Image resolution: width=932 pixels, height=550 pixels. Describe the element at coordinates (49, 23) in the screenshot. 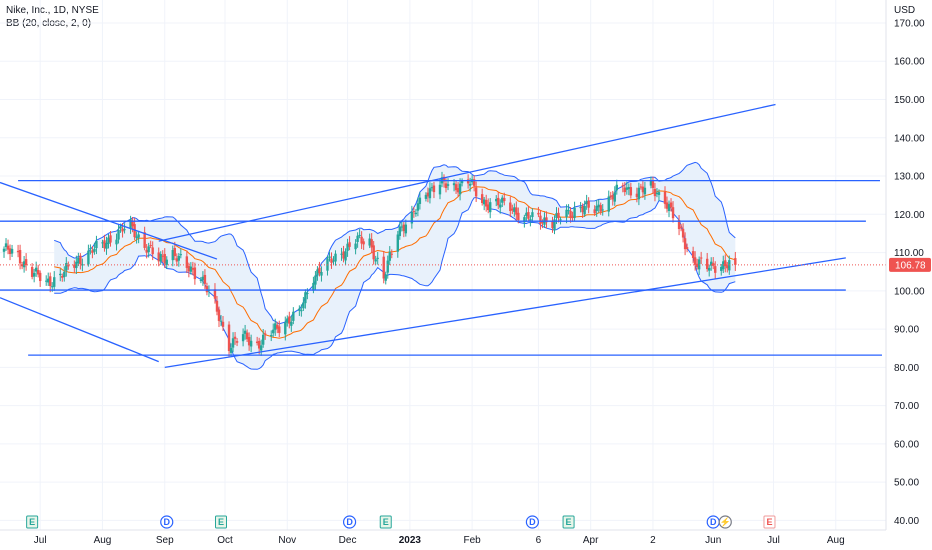

I see `indicator-title: BB (20, close, 2, 0)` at that location.